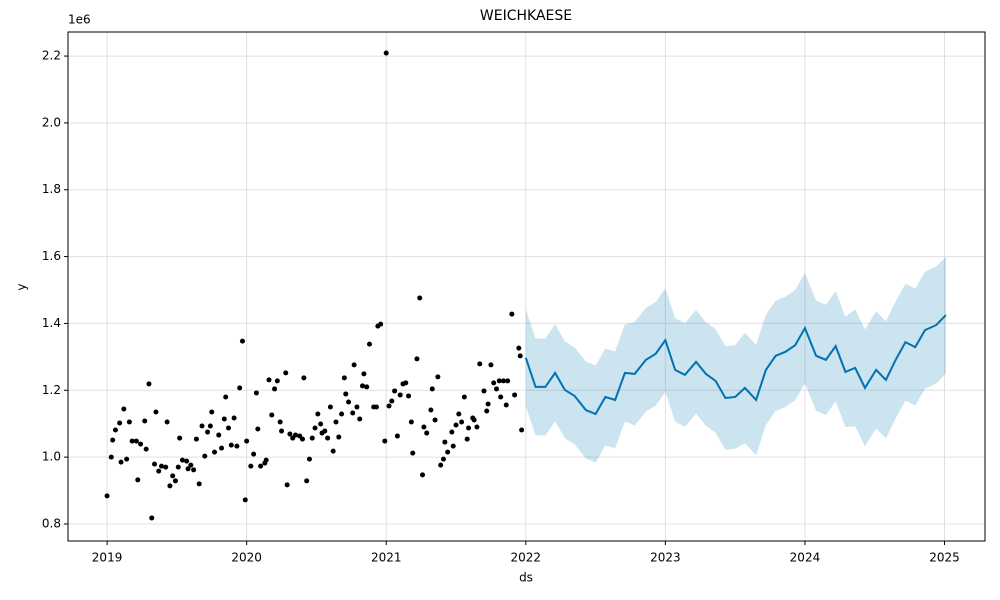 The image size is (1000, 600). Describe the element at coordinates (386, 558) in the screenshot. I see `x-tick-label: 2021` at that location.